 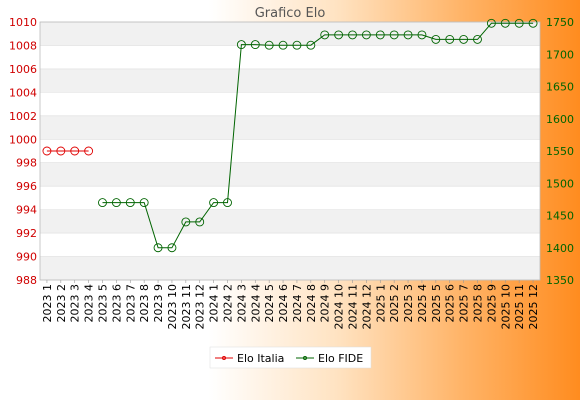 What do you see at coordinates (200, 307) in the screenshot?
I see `x-tick-label: 2023 12` at bounding box center [200, 307].